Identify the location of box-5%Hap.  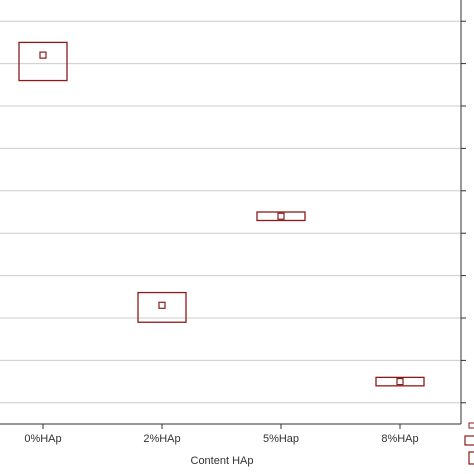
(281, 216).